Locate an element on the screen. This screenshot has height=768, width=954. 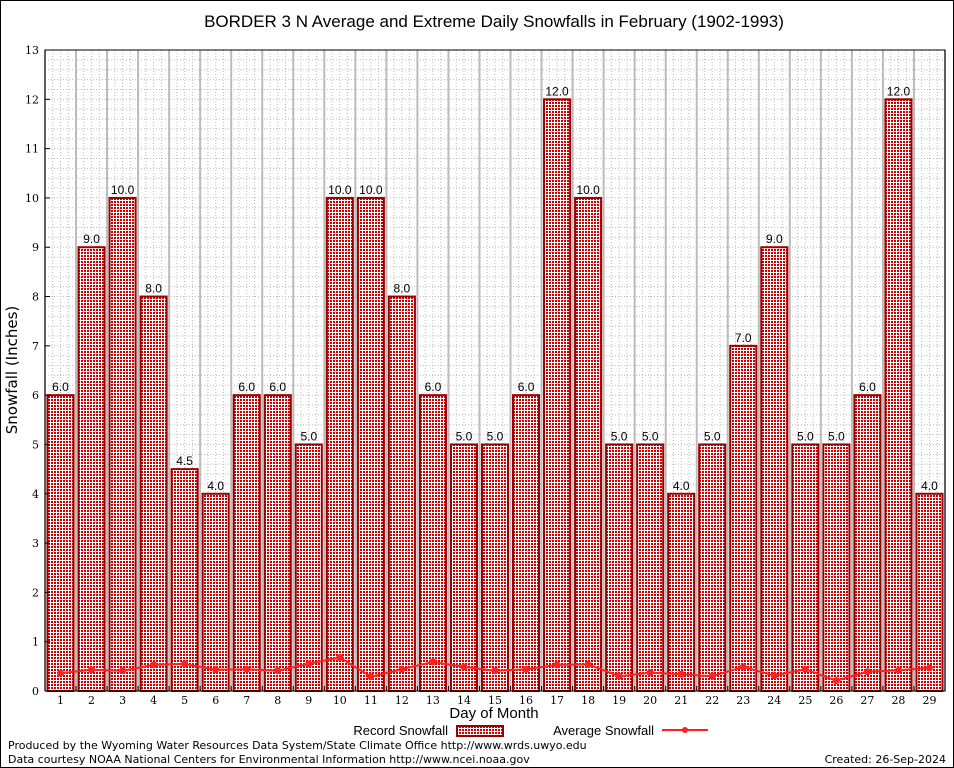
y-axis-label: Snowfall (Inches) is located at coordinates (12, 370).